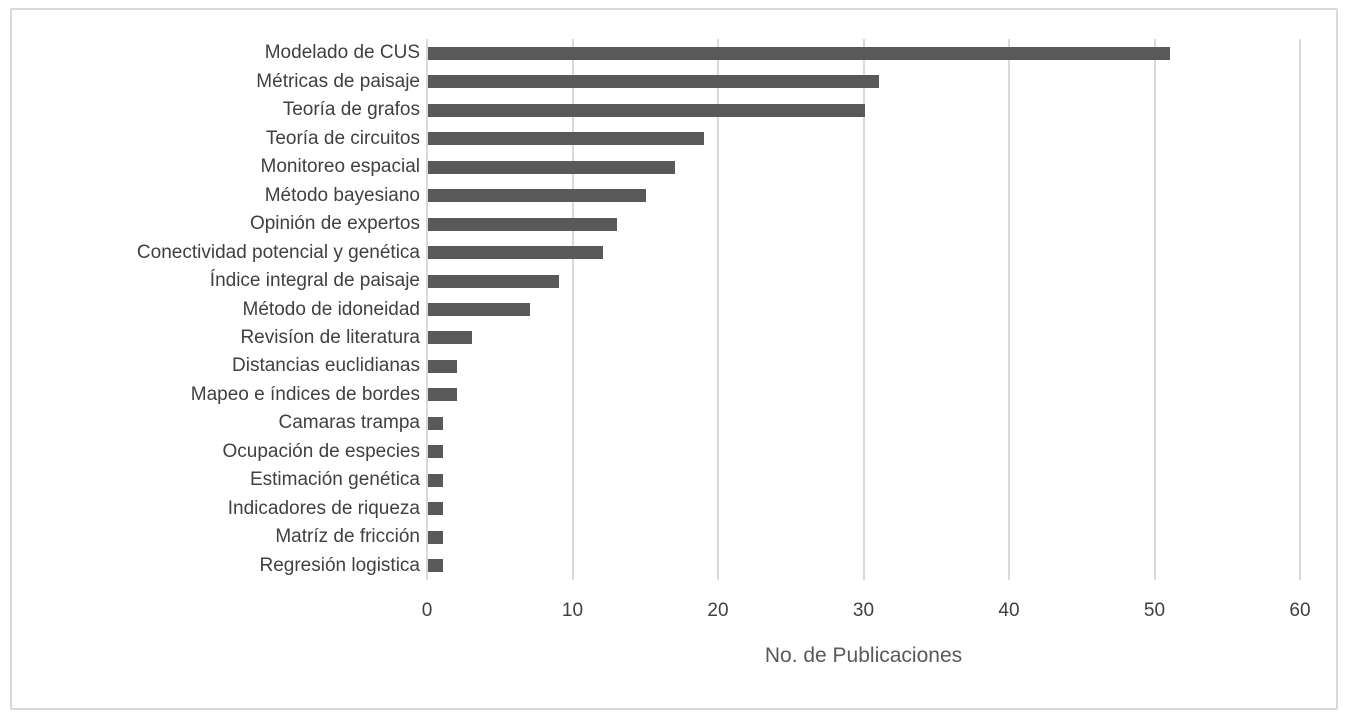  What do you see at coordinates (342, 195) in the screenshot?
I see `category-label: Método bayesiano` at bounding box center [342, 195].